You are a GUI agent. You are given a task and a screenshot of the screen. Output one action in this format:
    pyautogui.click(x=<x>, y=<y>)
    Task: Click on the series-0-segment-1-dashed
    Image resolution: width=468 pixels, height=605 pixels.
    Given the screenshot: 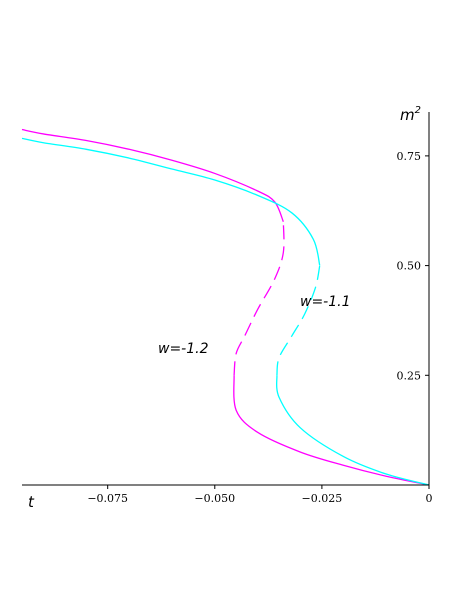 What is the action you would take?
    pyautogui.click(x=259, y=298)
    